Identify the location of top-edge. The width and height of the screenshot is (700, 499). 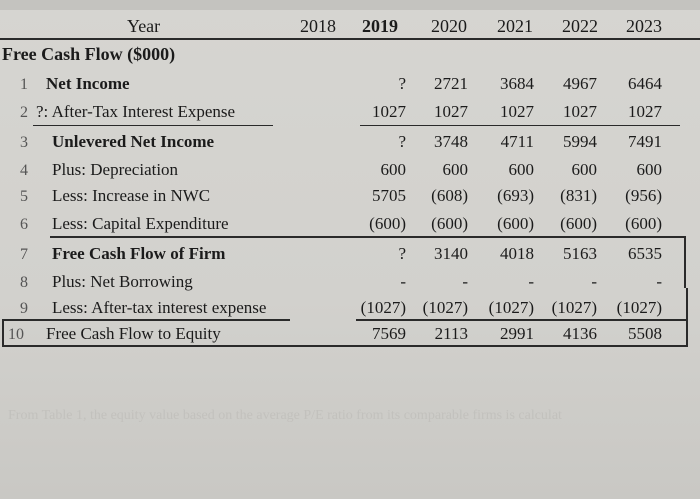
(350, 5).